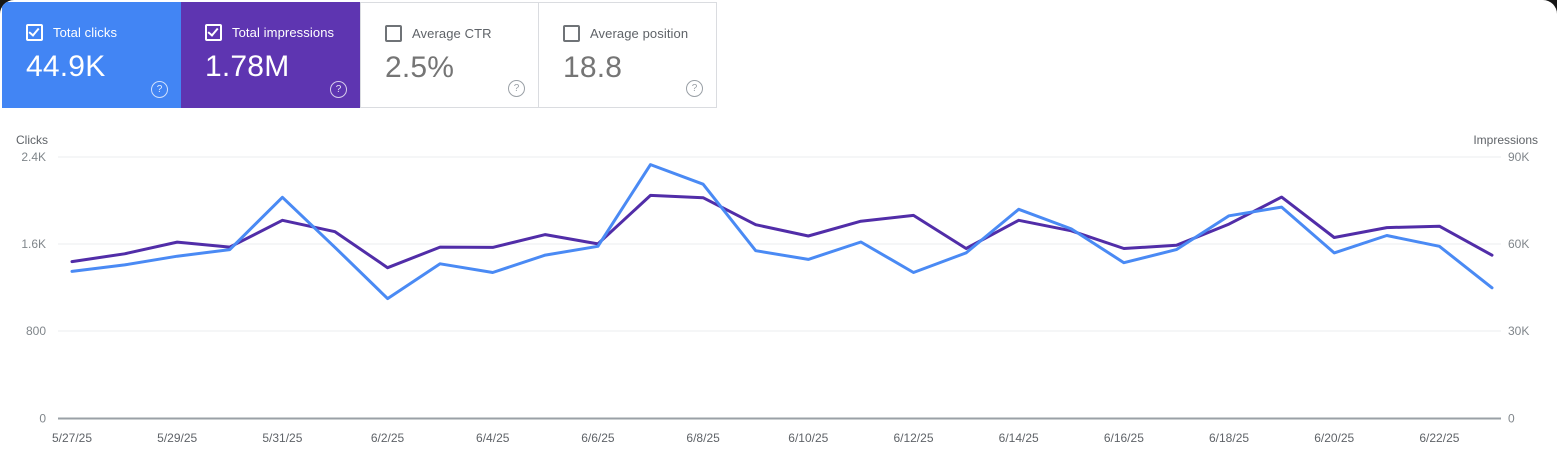 The width and height of the screenshot is (1557, 471). What do you see at coordinates (703, 438) in the screenshot?
I see `x-axis-date-label: 6/8/25` at bounding box center [703, 438].